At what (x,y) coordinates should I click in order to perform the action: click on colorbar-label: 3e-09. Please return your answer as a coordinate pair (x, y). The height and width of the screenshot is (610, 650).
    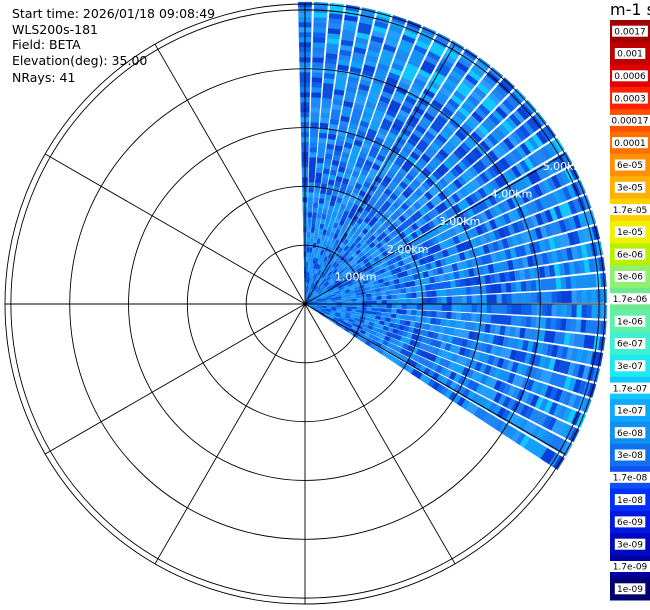
    Looking at the image, I should click on (630, 545).